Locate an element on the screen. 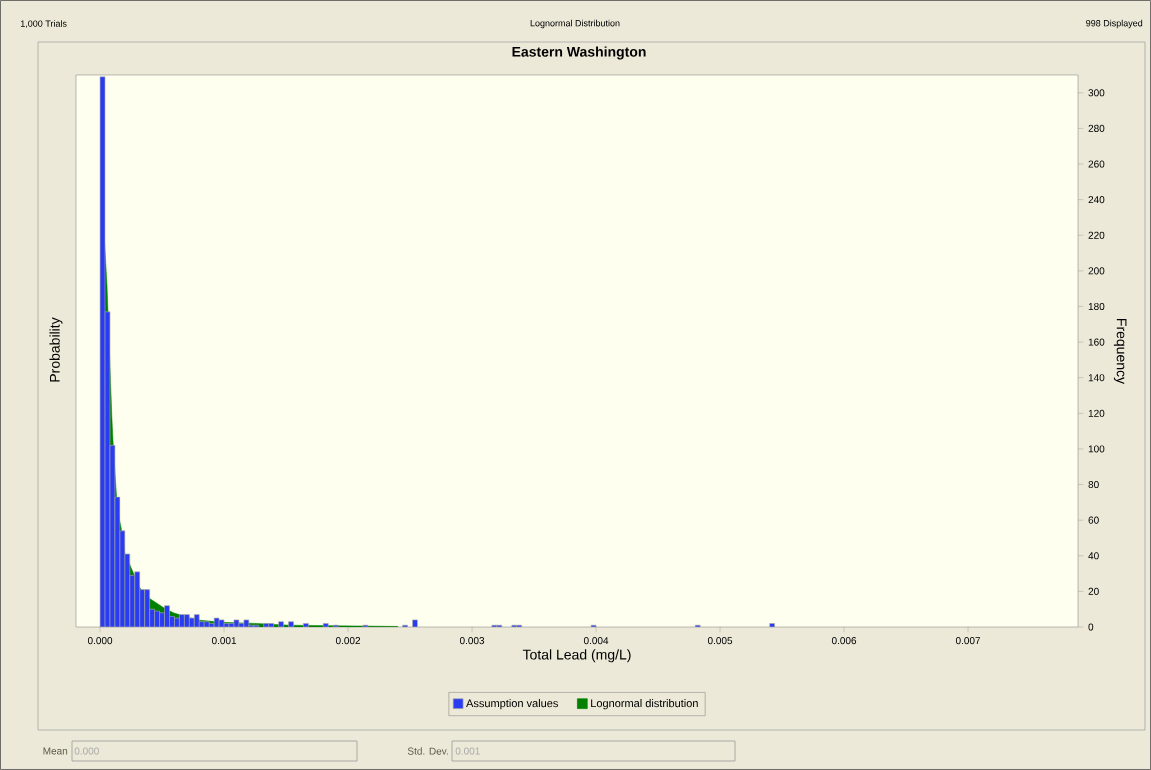 The image size is (1151, 770). x-tick-label: 0.006 is located at coordinates (844, 641).